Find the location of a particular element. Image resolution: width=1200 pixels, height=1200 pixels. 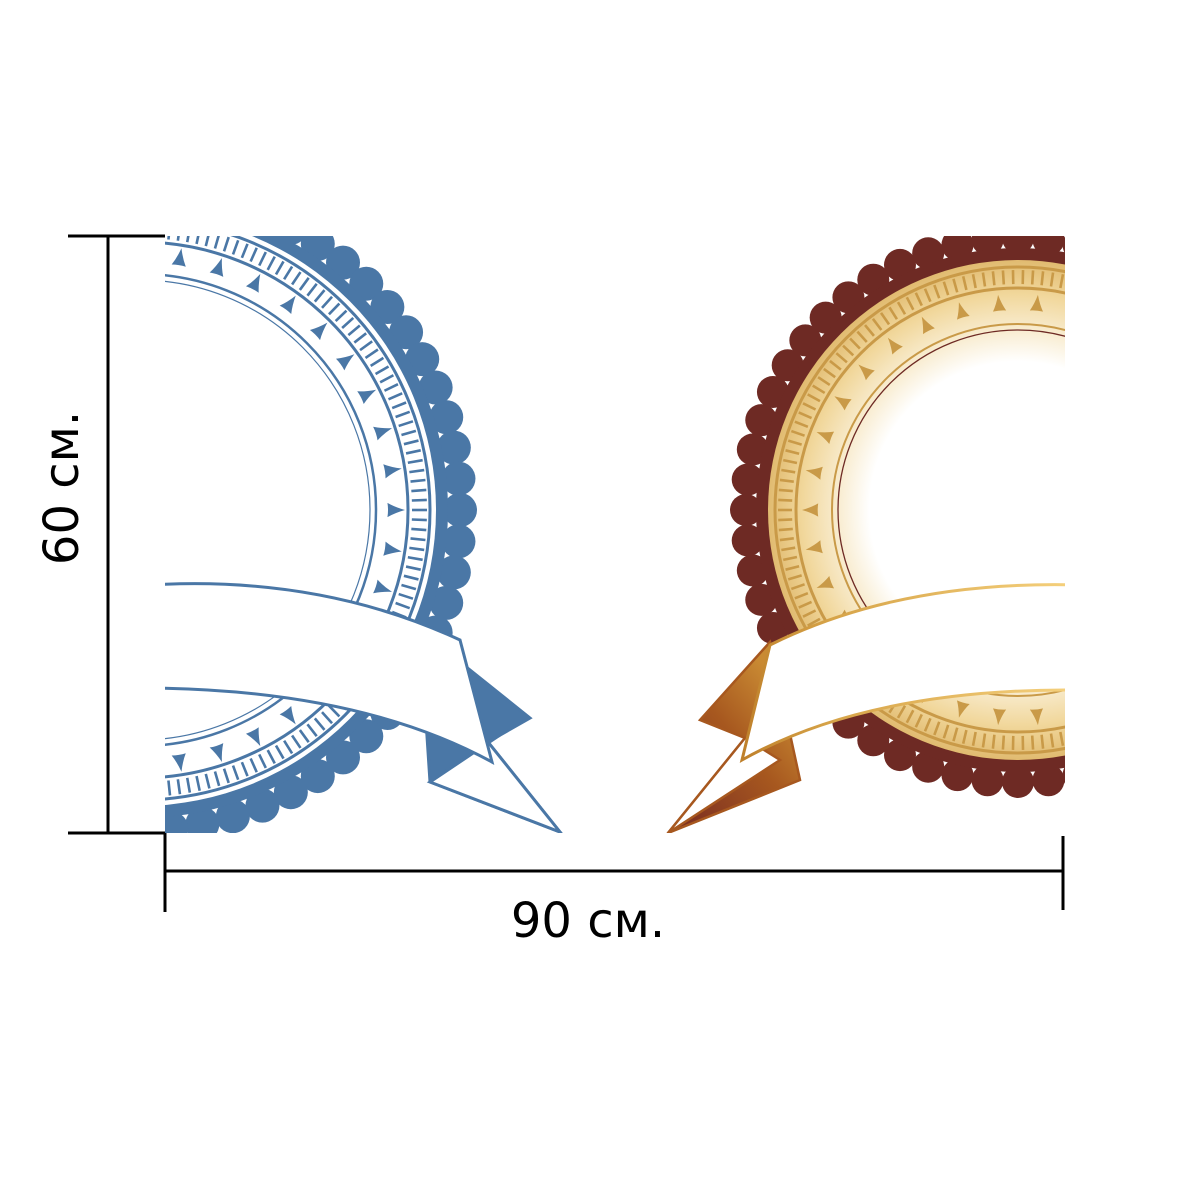

height-label: 60 см. is located at coordinates (62, 488).